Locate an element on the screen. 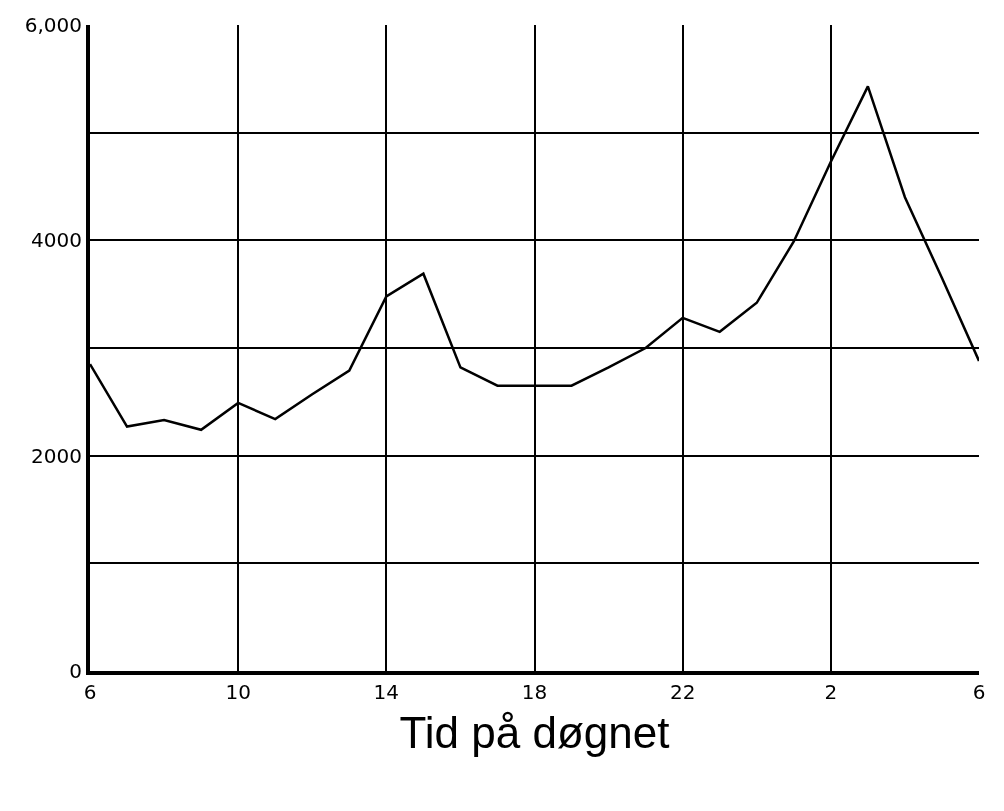 The image size is (1004, 811). x-tick-label: 18 is located at coordinates (534, 692).